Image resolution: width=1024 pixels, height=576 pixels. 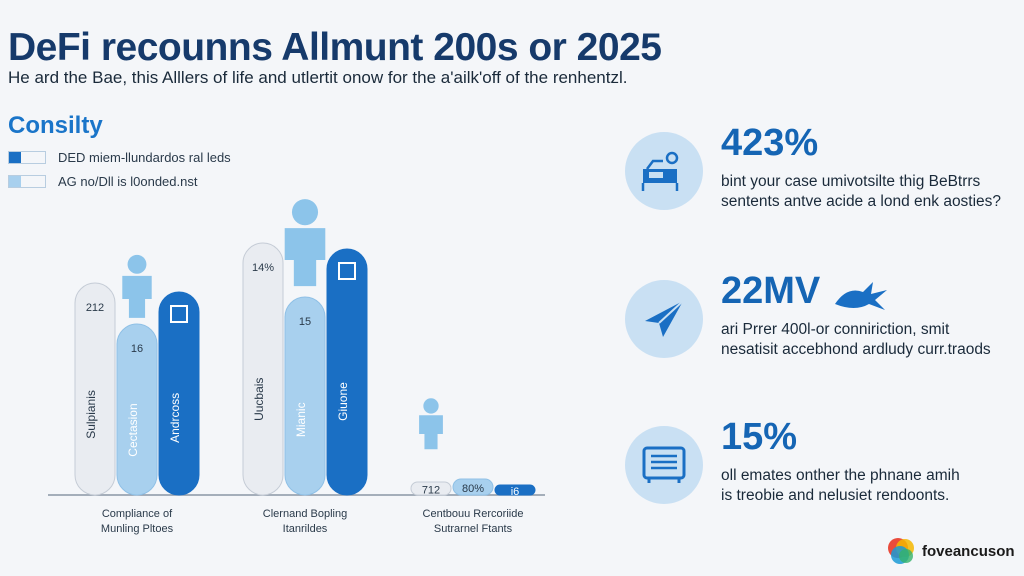 I want to click on x-tick-label: Munling Pltoes, so click(x=137, y=529).